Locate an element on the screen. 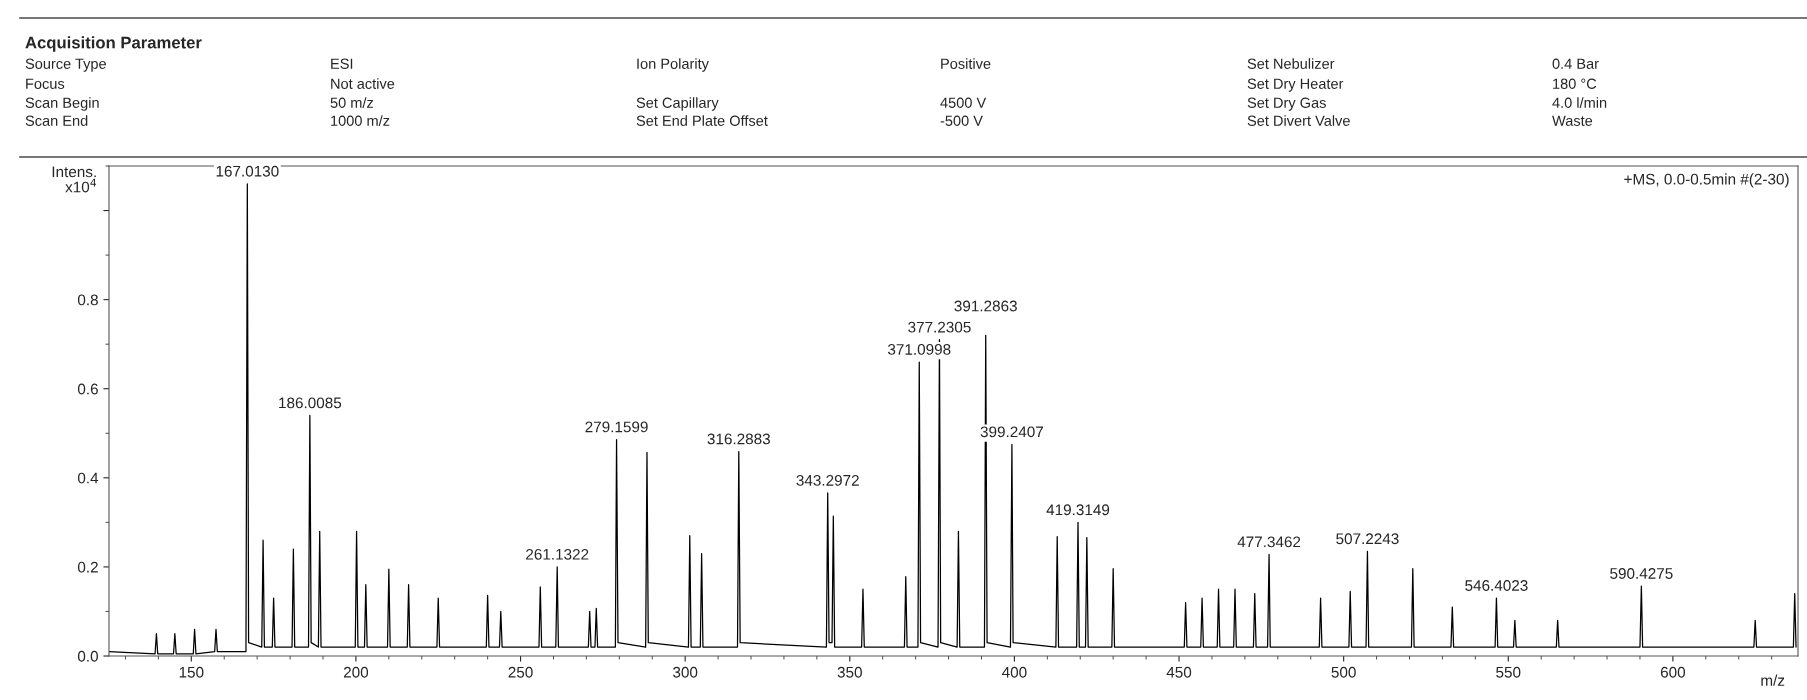 The height and width of the screenshot is (700, 1807). text: 50 m/z is located at coordinates (352, 102).